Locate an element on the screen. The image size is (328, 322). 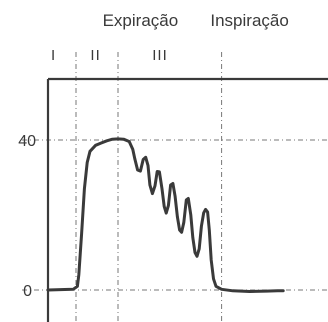
phase-label-inspiracao: Inspiração is located at coordinates (249, 20).